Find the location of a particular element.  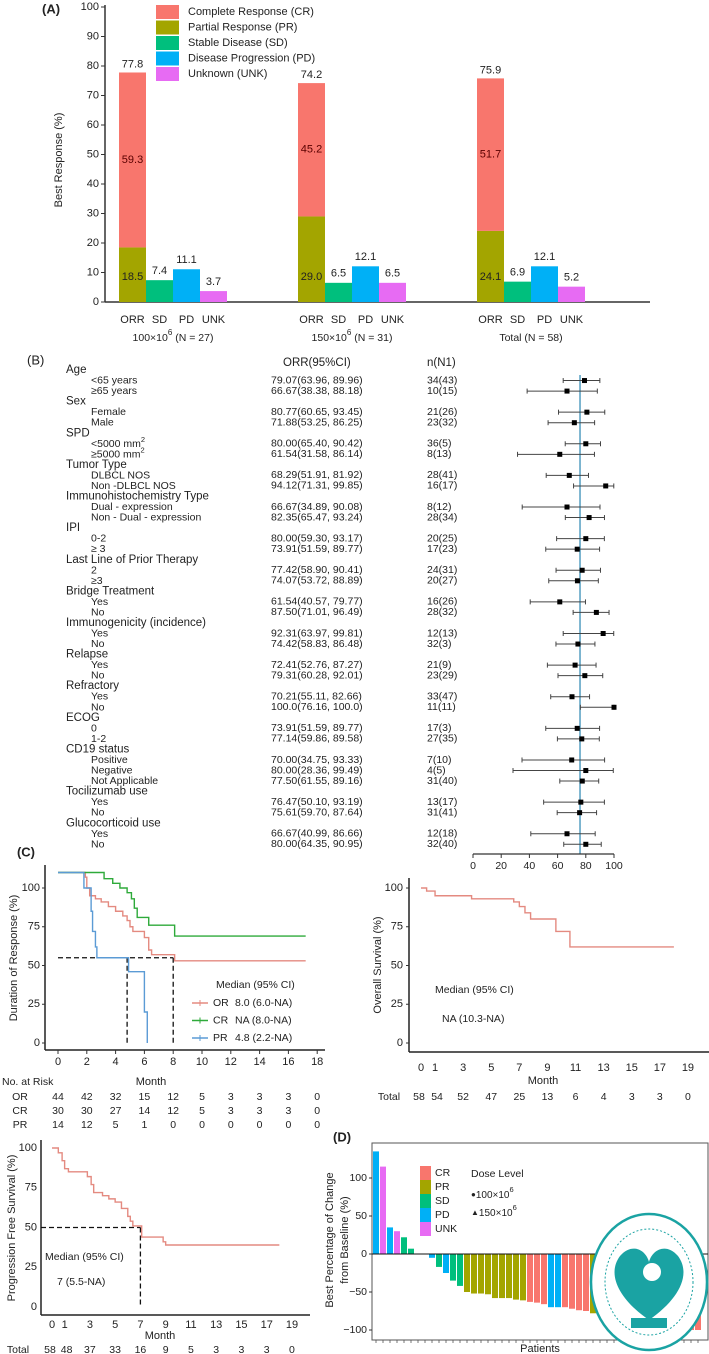

forest-item-label-text: 0 is located at coordinates (94, 728).